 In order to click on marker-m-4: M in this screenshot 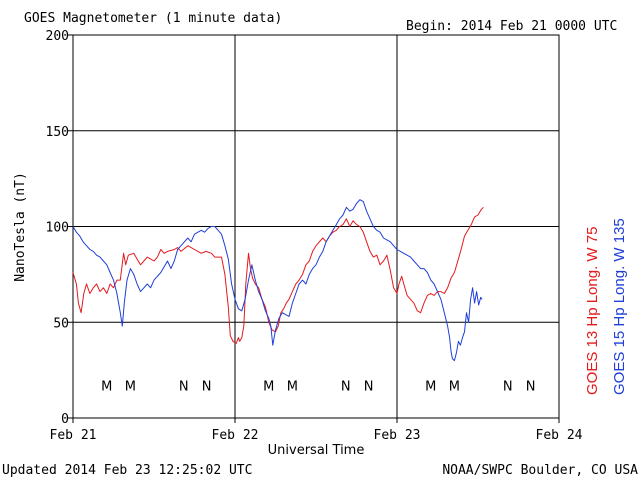, I will do `click(268, 386)`.